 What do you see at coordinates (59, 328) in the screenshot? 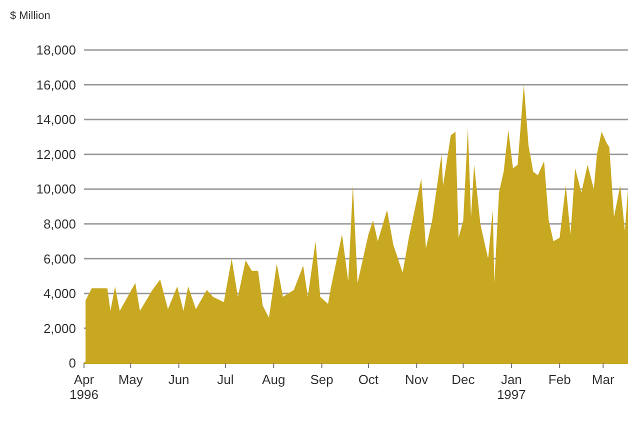
I see `y-tick-label: 2,000` at bounding box center [59, 328].